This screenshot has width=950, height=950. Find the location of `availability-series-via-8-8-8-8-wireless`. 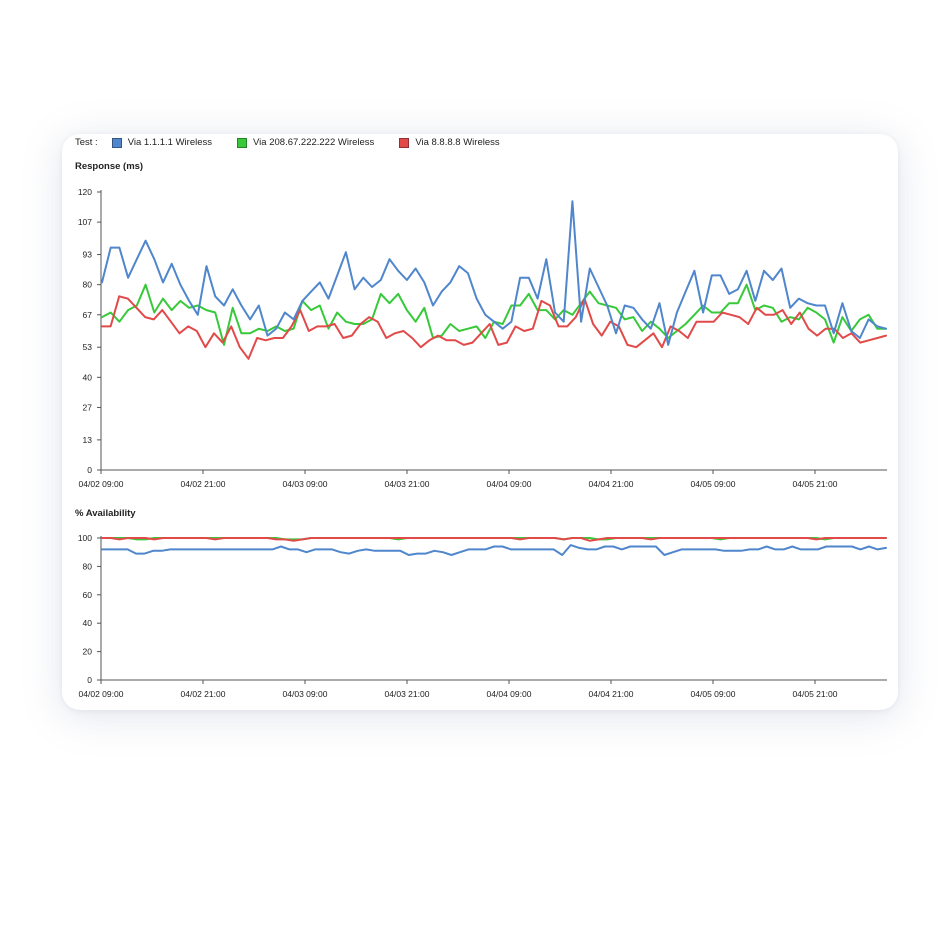

availability-series-via-8-8-8-8-wireless is located at coordinates (494, 539).